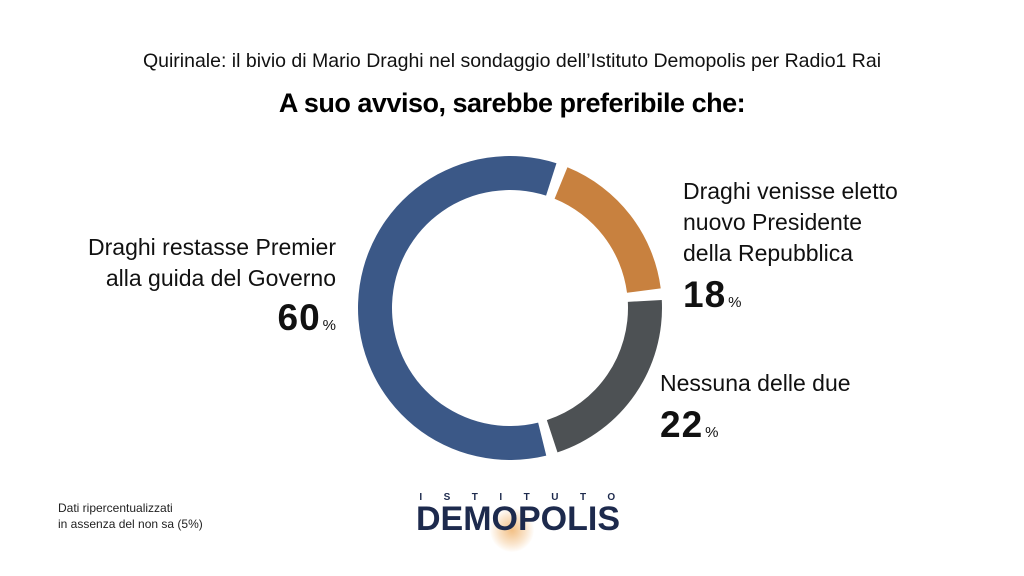 The width and height of the screenshot is (1024, 576). Describe the element at coordinates (607, 230) in the screenshot. I see `donut-slice-presidente` at that location.